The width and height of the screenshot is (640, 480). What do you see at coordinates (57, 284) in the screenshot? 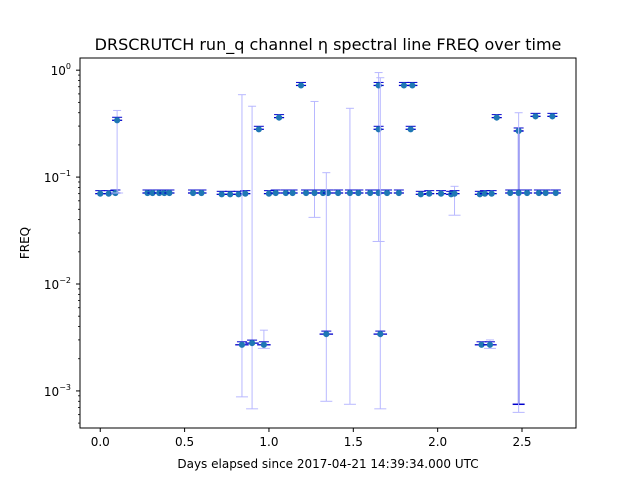
I see `y-tick-label: 10⁻²` at bounding box center [57, 284].